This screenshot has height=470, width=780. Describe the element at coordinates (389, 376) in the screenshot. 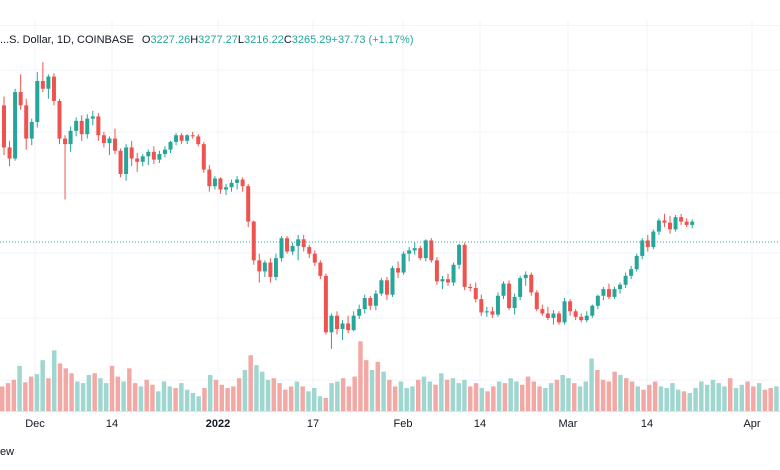

I see `volume-bars` at that location.